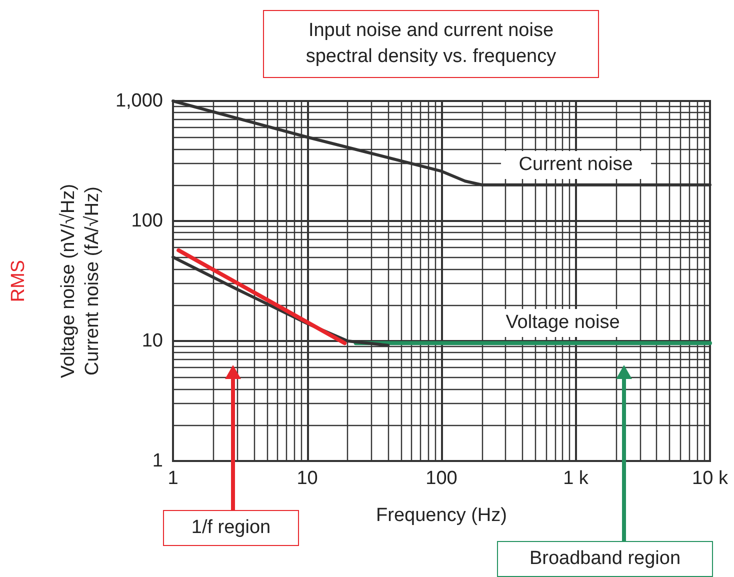 The width and height of the screenshot is (734, 577). What do you see at coordinates (231, 528) in the screenshot?
I see `text: 1/f region` at bounding box center [231, 528].